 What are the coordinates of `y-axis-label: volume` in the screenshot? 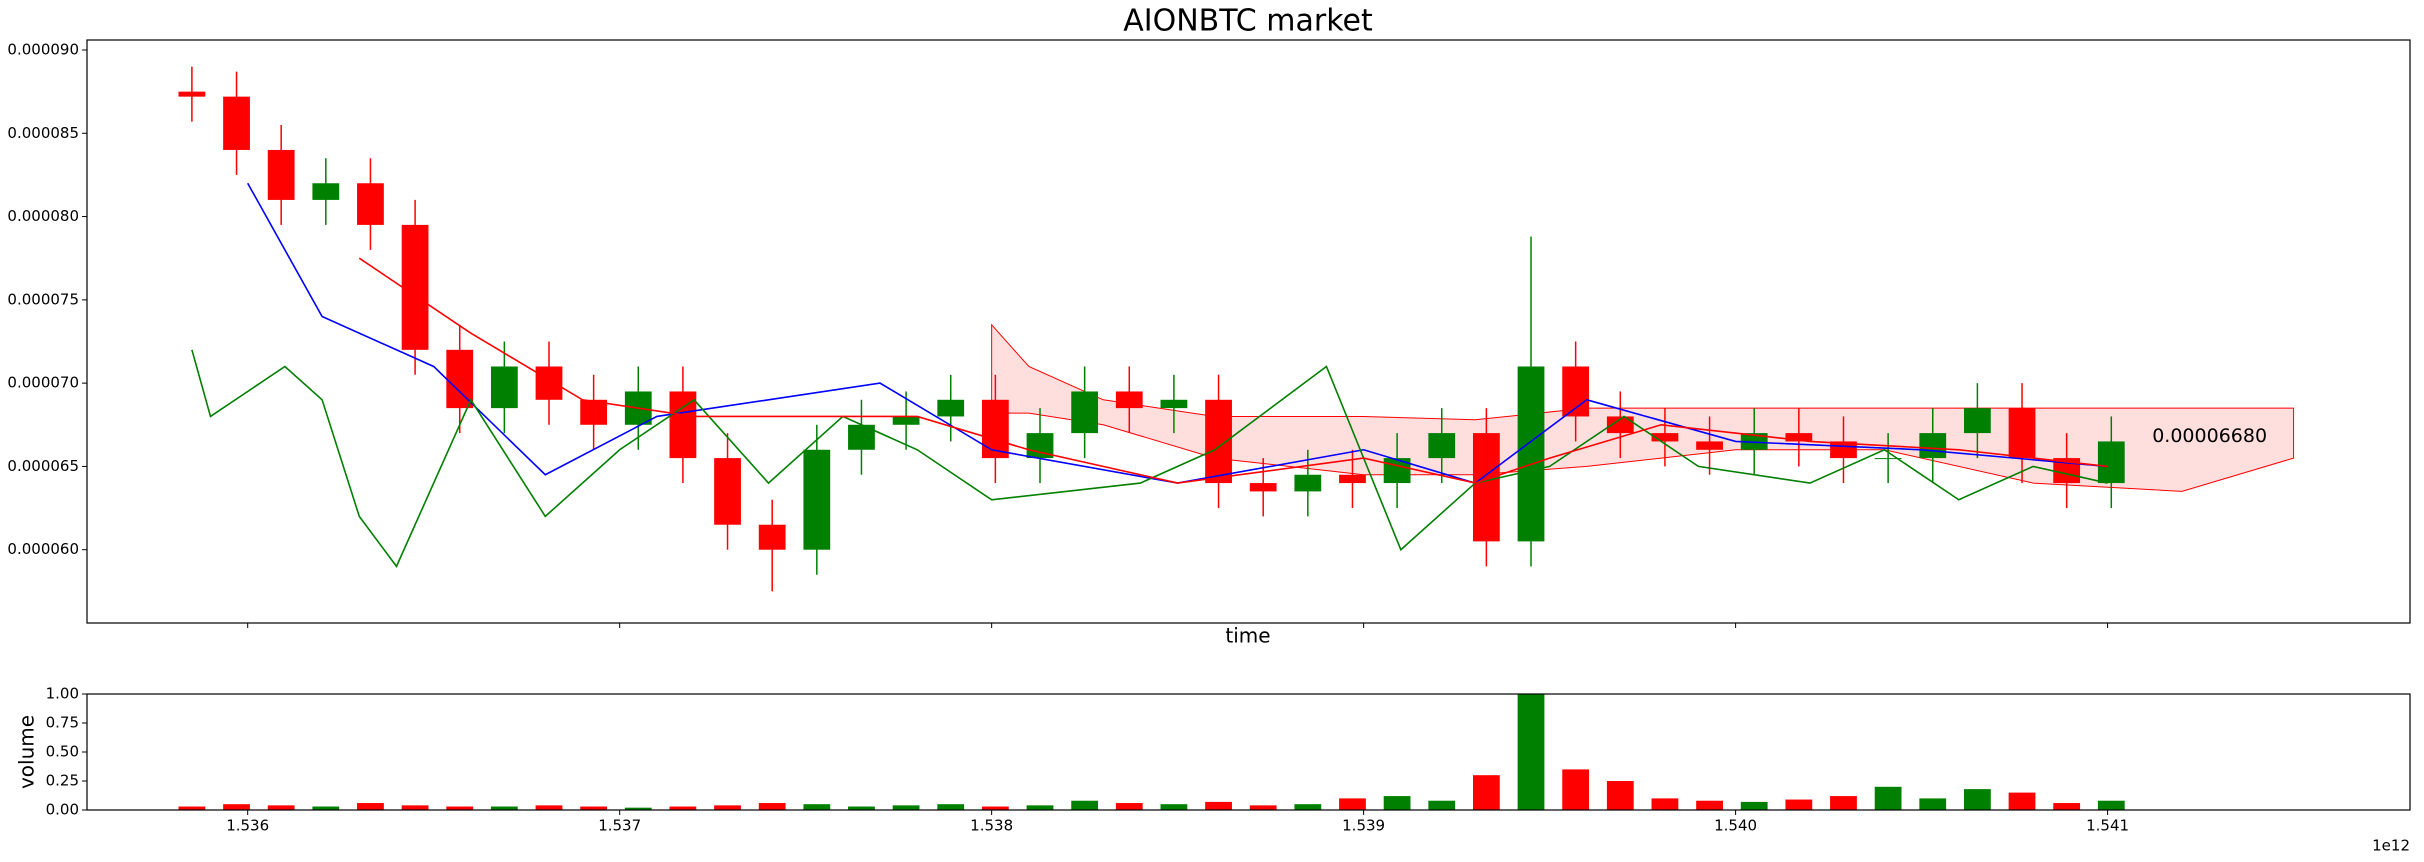 It's located at (27, 752).